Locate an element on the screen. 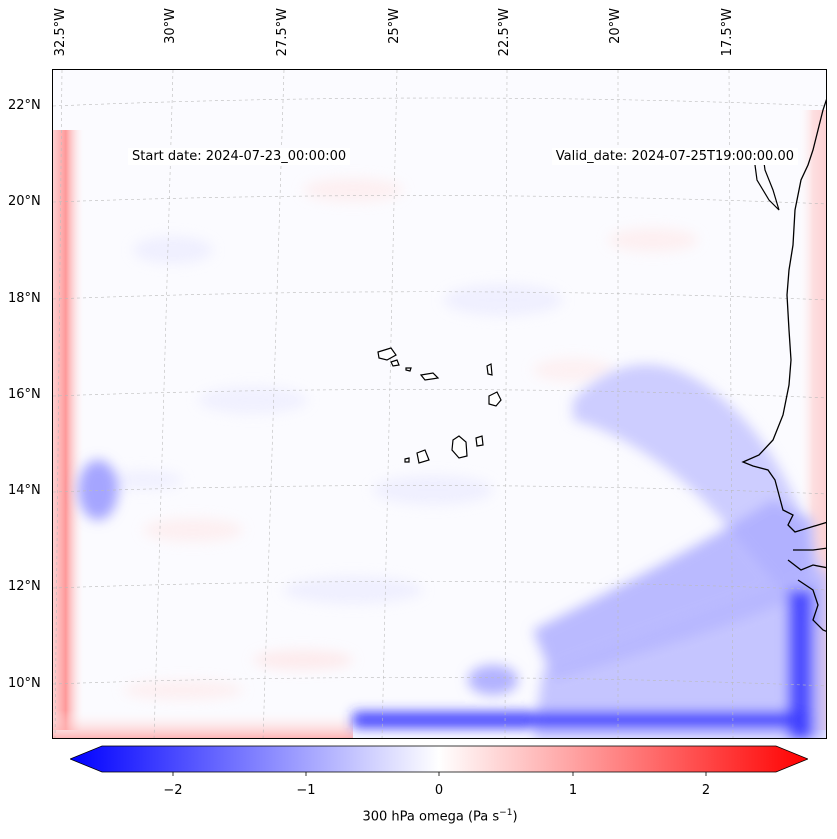 The width and height of the screenshot is (837, 839). colorbar-tick-0: 0 is located at coordinates (439, 790).